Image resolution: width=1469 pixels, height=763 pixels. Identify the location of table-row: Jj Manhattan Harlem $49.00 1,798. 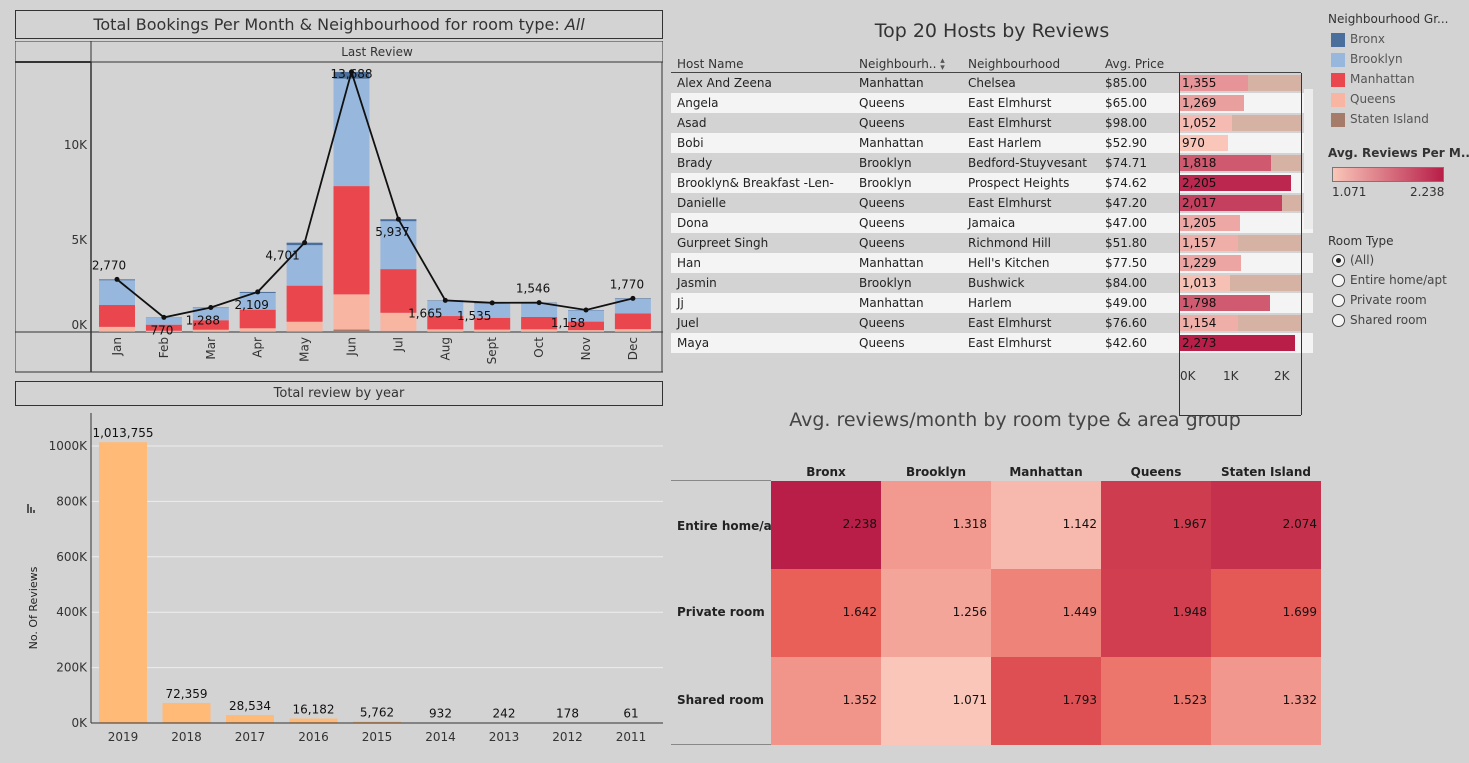
(992, 303).